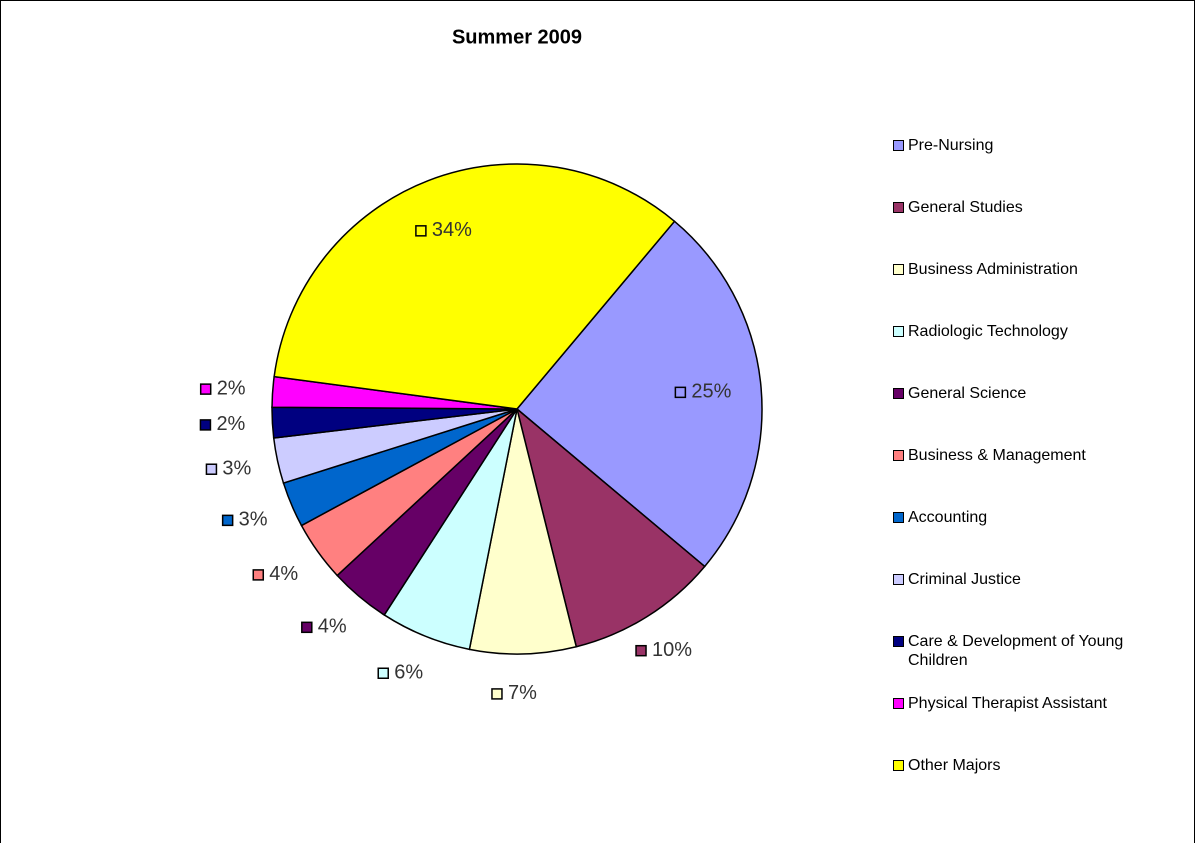 This screenshot has height=843, width=1199. What do you see at coordinates (967, 393) in the screenshot?
I see `legend-label: General Science` at bounding box center [967, 393].